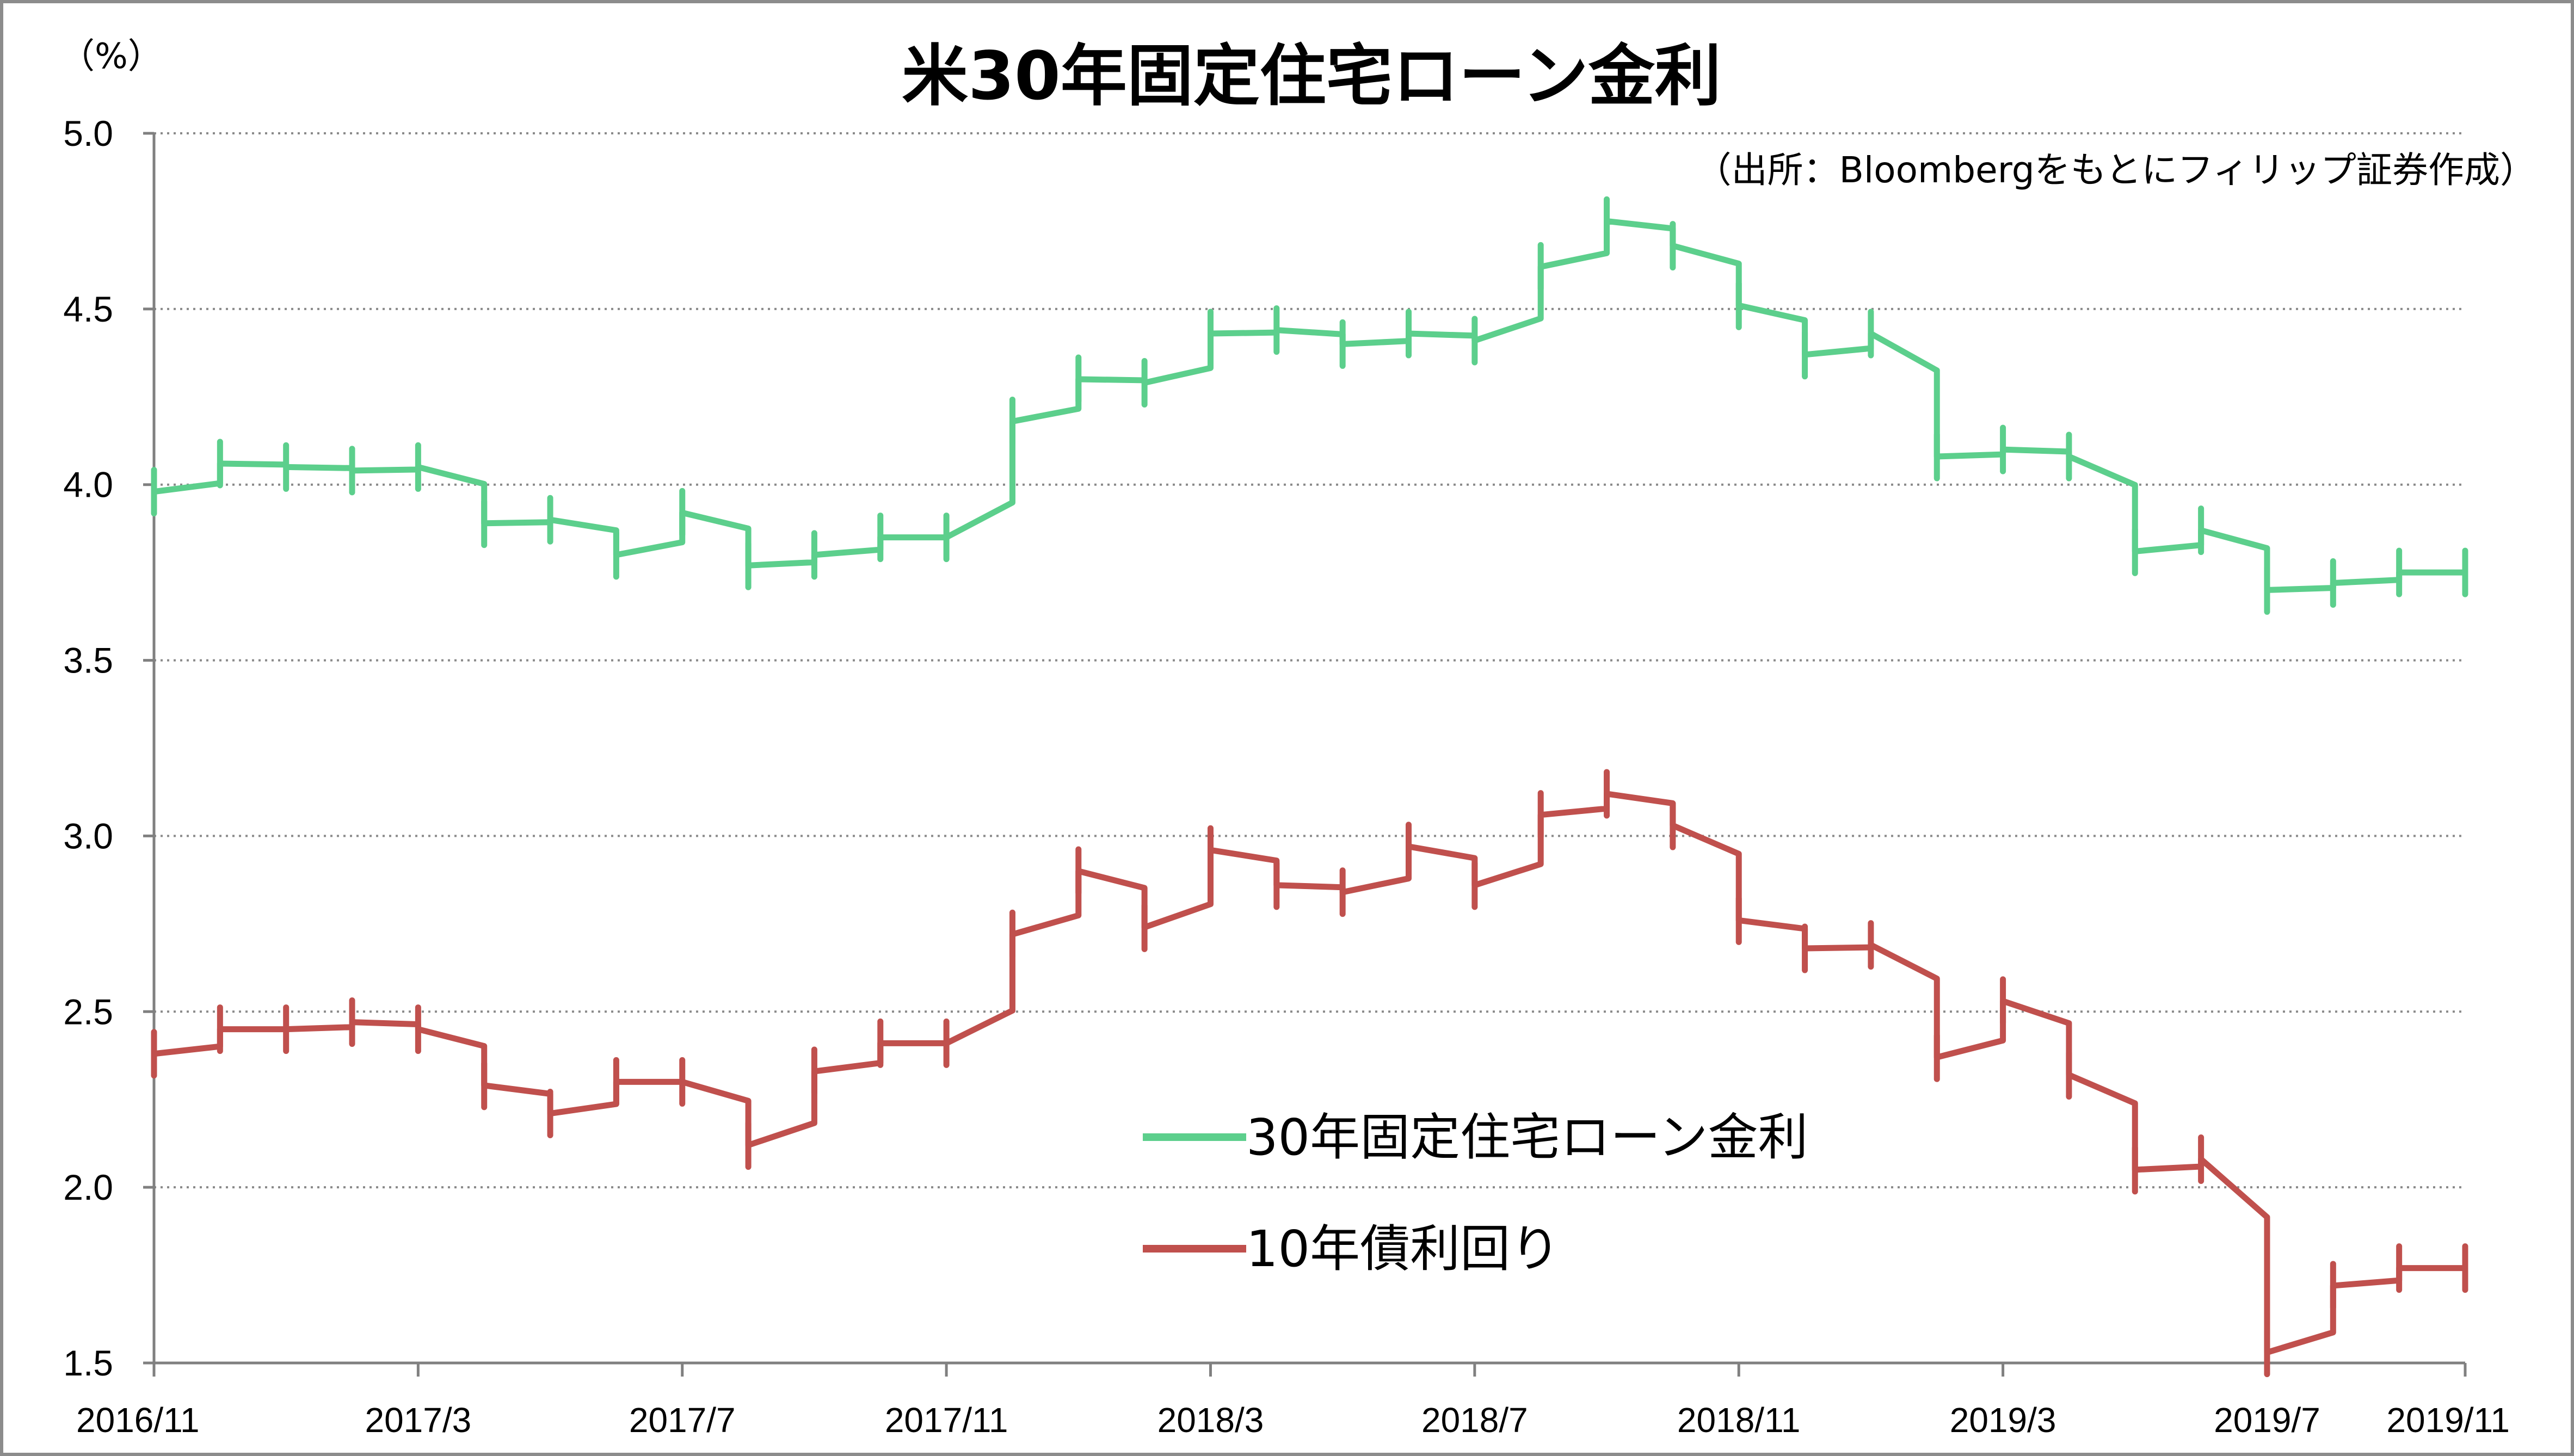  Describe the element at coordinates (418, 1420) in the screenshot. I see `x-tick-label: 2017/3` at that location.